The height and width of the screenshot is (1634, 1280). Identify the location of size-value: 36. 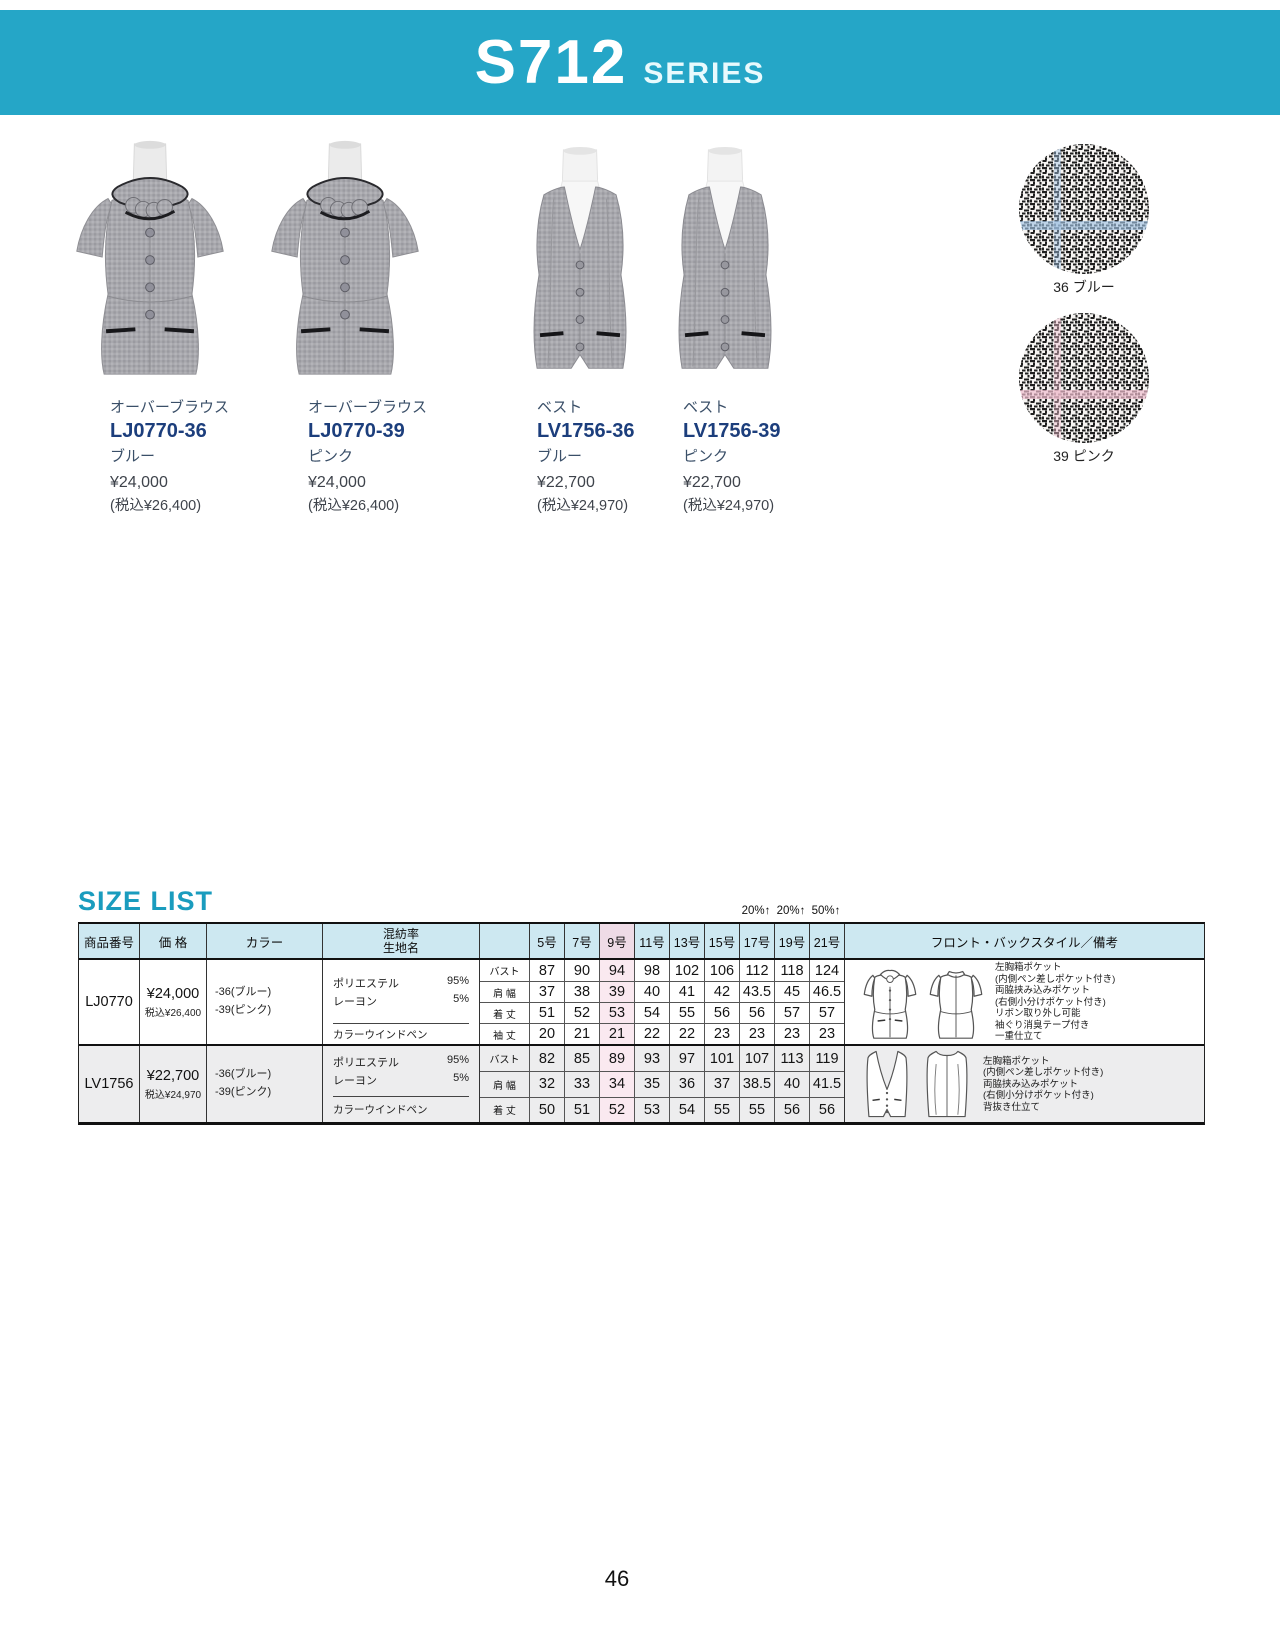
(686, 1084).